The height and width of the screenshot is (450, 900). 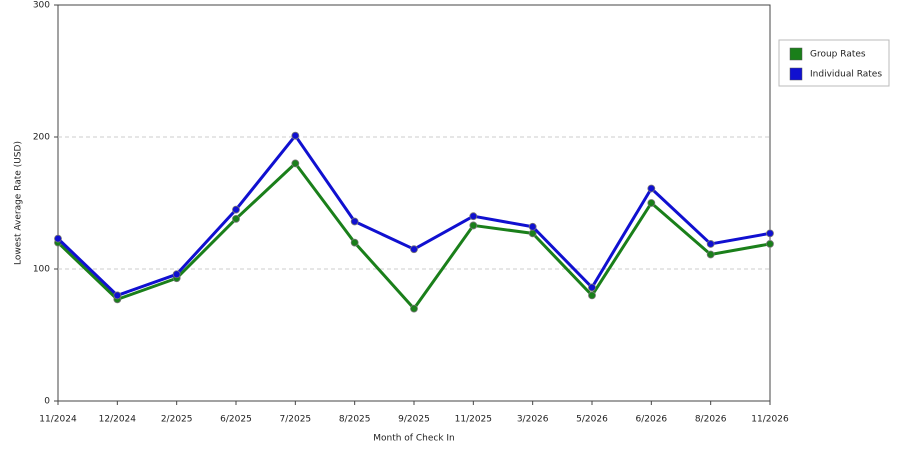 What do you see at coordinates (295, 420) in the screenshot?
I see `x-tick-label: 7/2025` at bounding box center [295, 420].